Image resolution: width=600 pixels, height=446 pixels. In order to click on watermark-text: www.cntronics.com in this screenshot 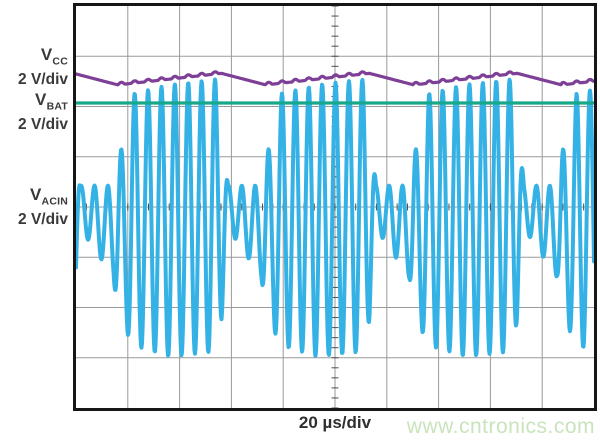, I will do `click(500, 426)`.